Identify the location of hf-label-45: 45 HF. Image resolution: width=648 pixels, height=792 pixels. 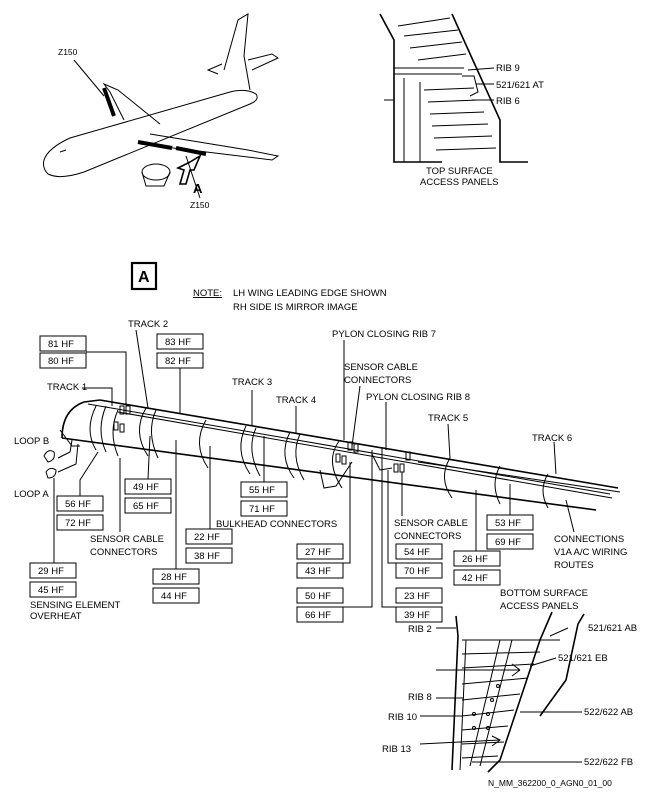
(51, 590).